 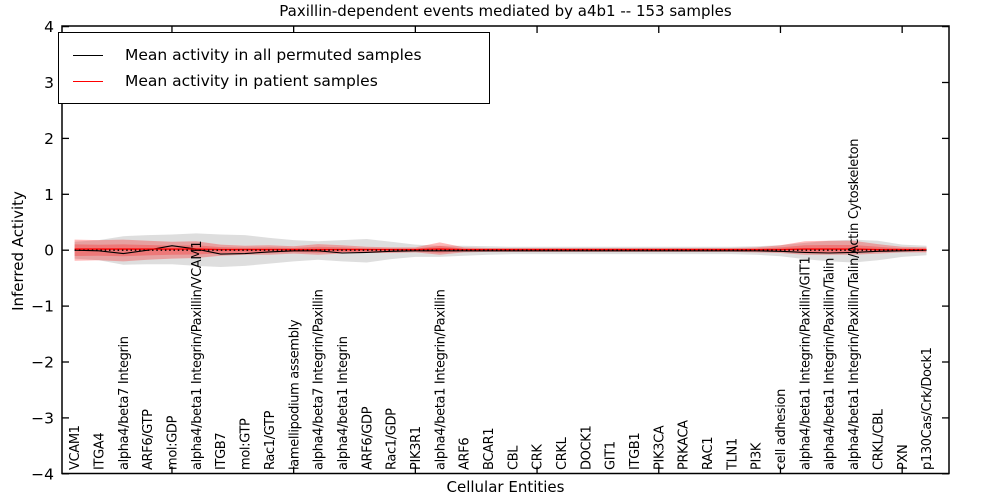 What do you see at coordinates (367, 438) in the screenshot?
I see `x-category-label: ARF6/GDP` at bounding box center [367, 438].